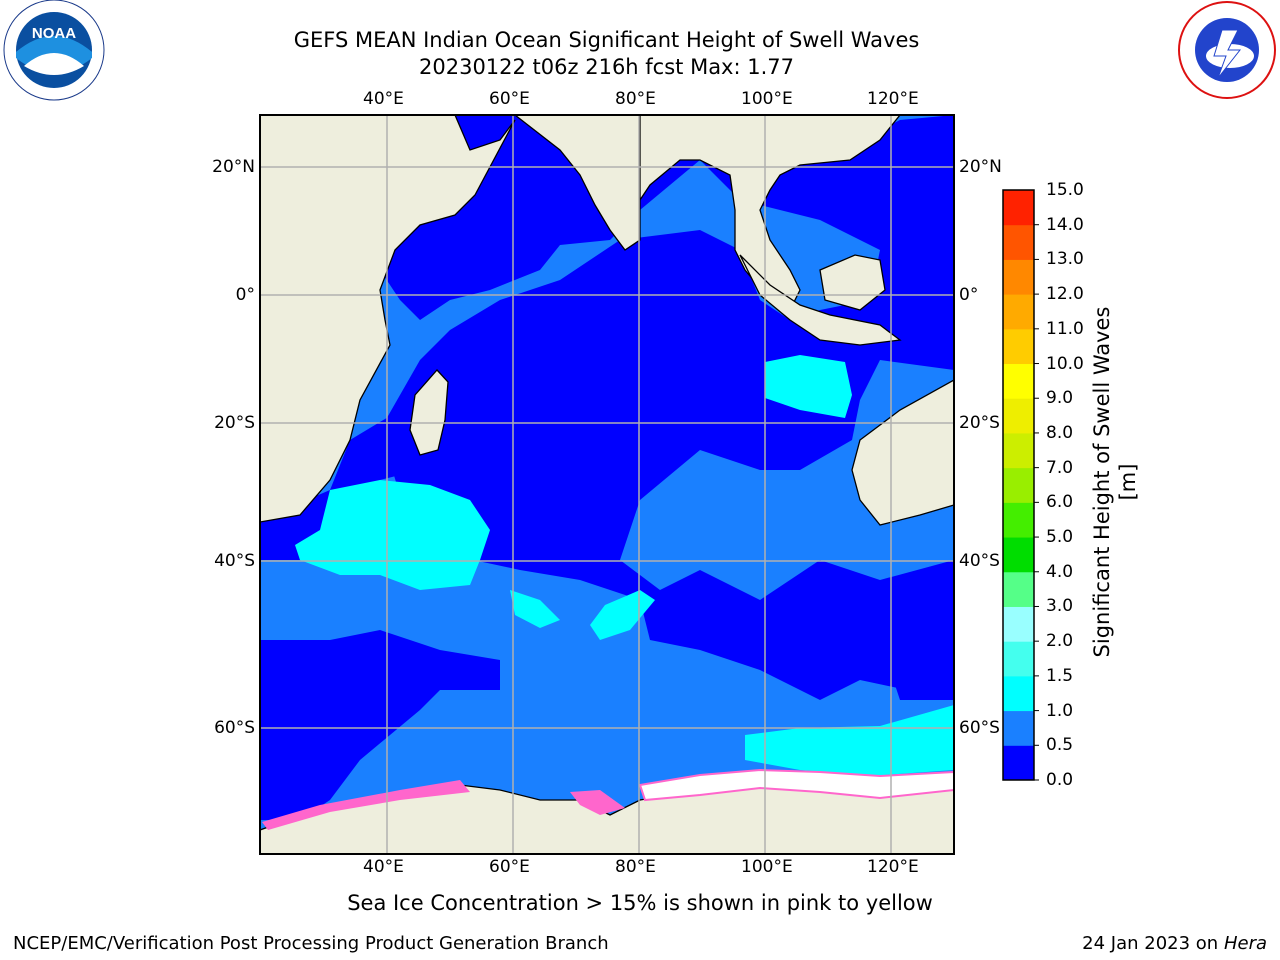 Image resolution: width=1280 pixels, height=960 pixels. Describe the element at coordinates (1065, 294) in the screenshot. I see `colorbar-tick: 12.0` at that location.